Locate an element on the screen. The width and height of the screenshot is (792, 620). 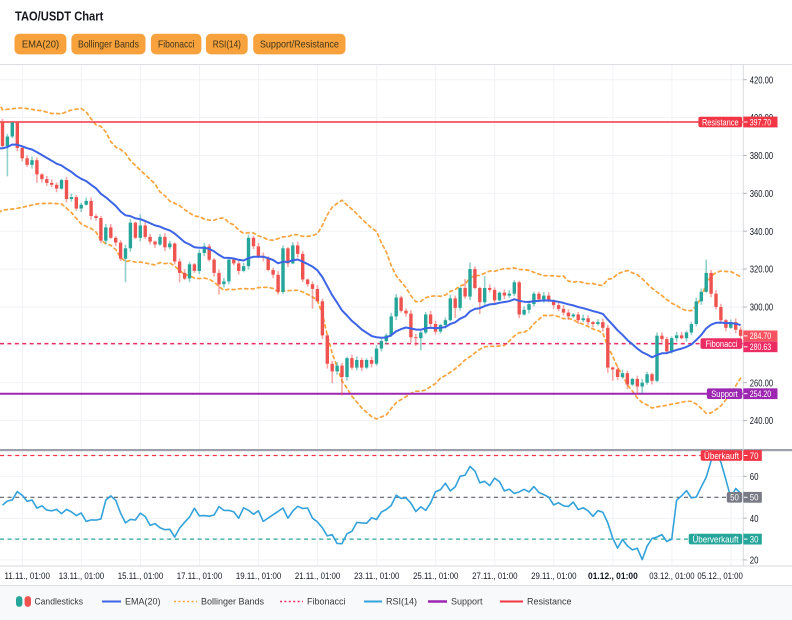
svg-text: Überkauft is located at coordinates (721, 456).